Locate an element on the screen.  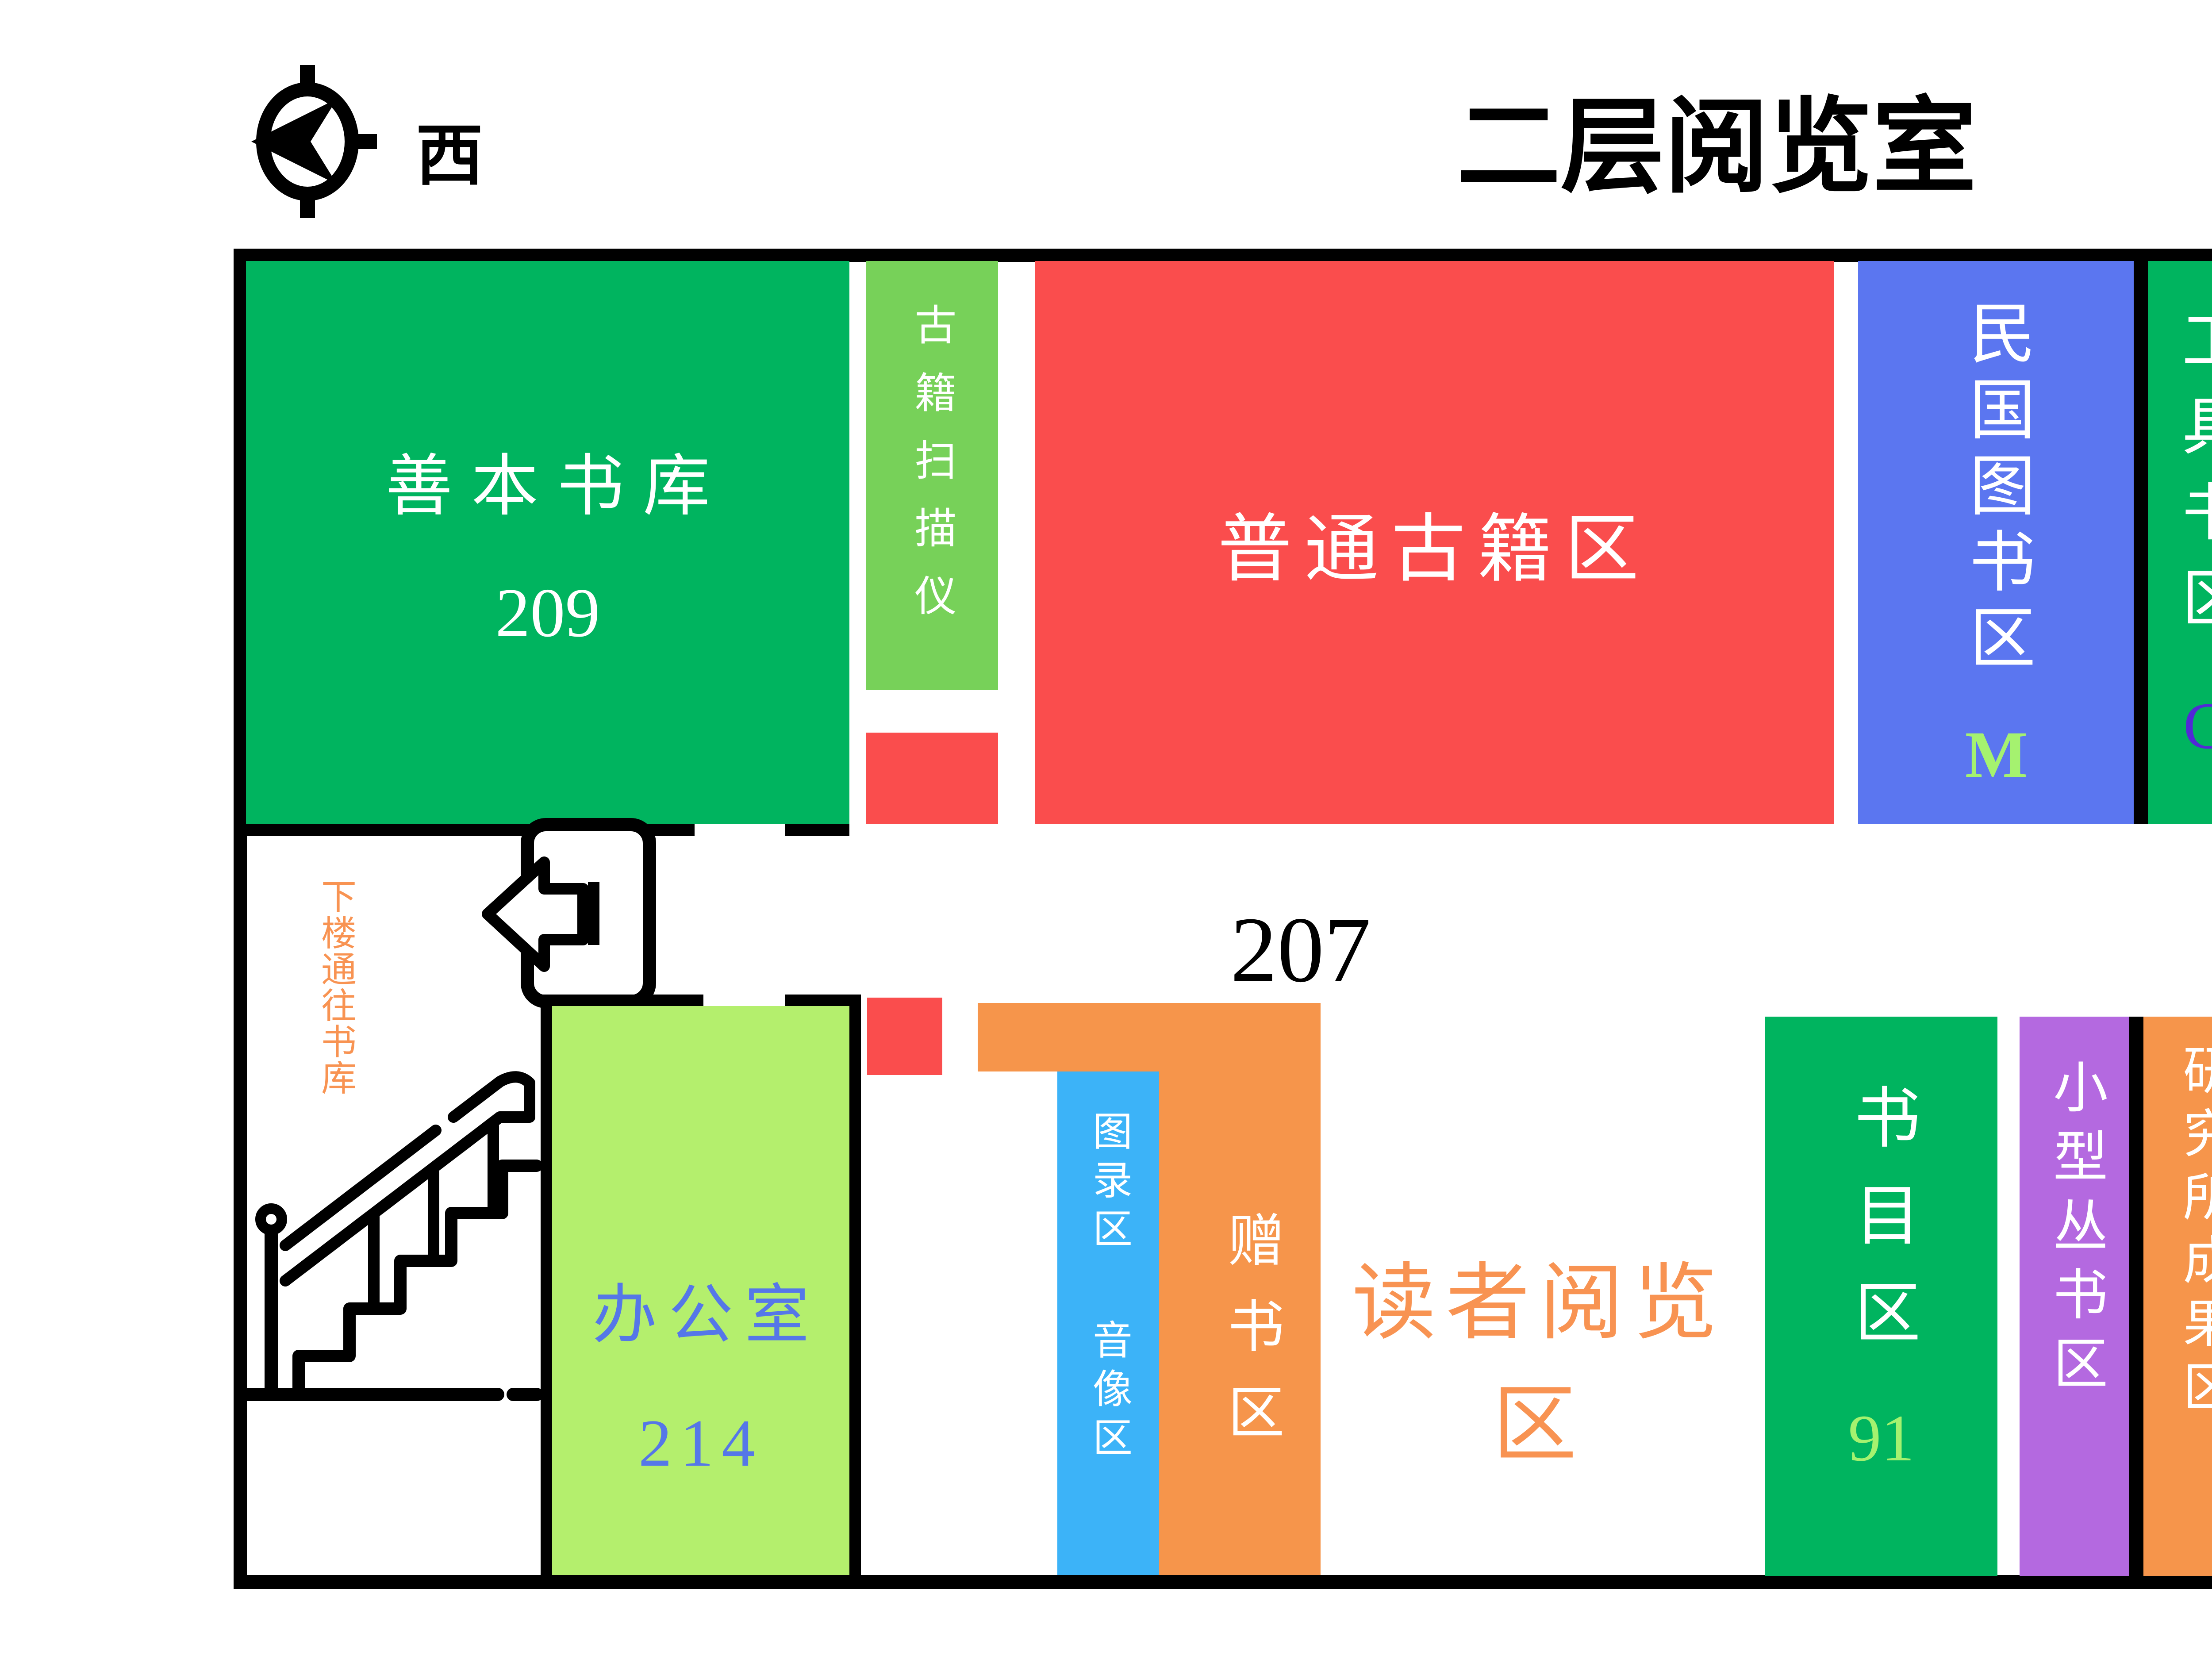
area-label: 读者阅览区 is located at coordinates (1540, 1365).